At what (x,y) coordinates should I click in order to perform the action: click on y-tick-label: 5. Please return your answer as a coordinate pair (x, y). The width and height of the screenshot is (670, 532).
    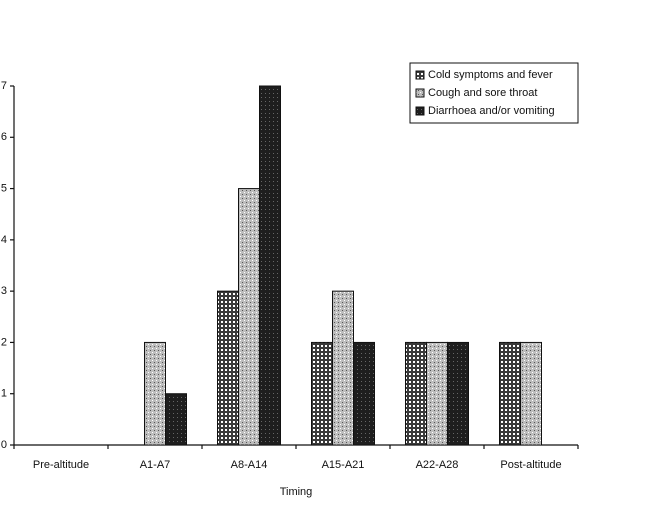
    Looking at the image, I should click on (4, 188).